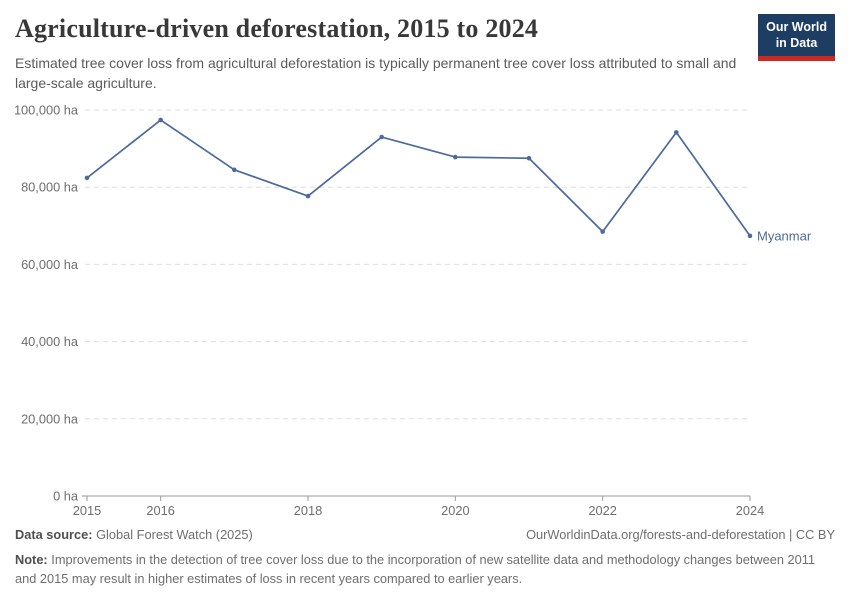  What do you see at coordinates (50, 341) in the screenshot?
I see `y-axis-tick-label: 40,000 ha` at bounding box center [50, 341].